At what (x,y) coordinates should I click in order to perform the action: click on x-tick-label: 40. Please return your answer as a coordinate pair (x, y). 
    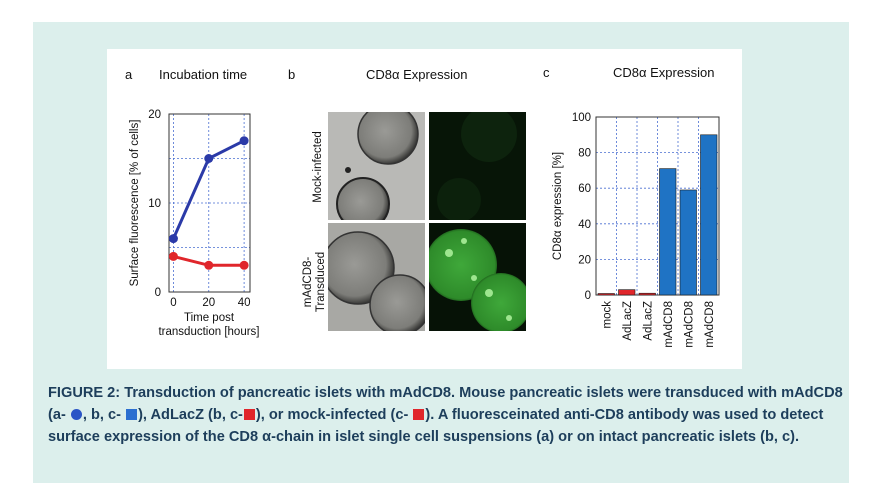
    Looking at the image, I should click on (244, 303).